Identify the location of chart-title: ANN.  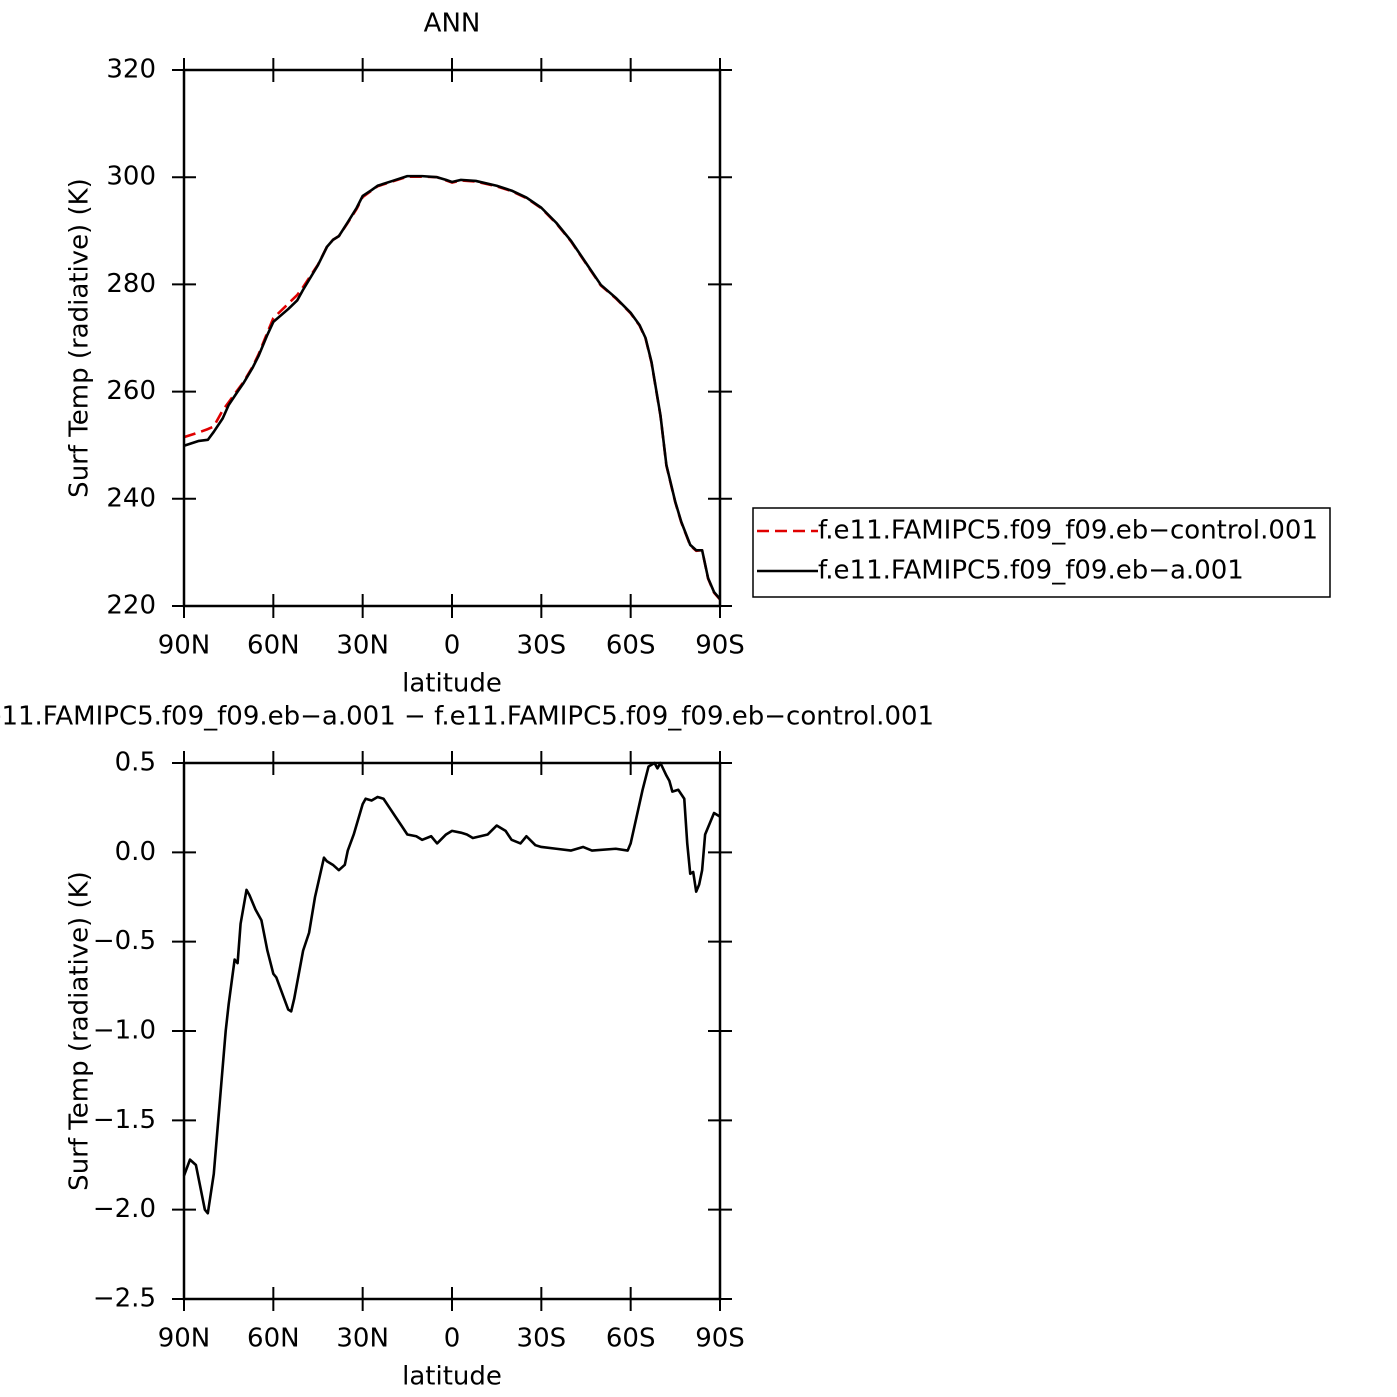
(452, 24).